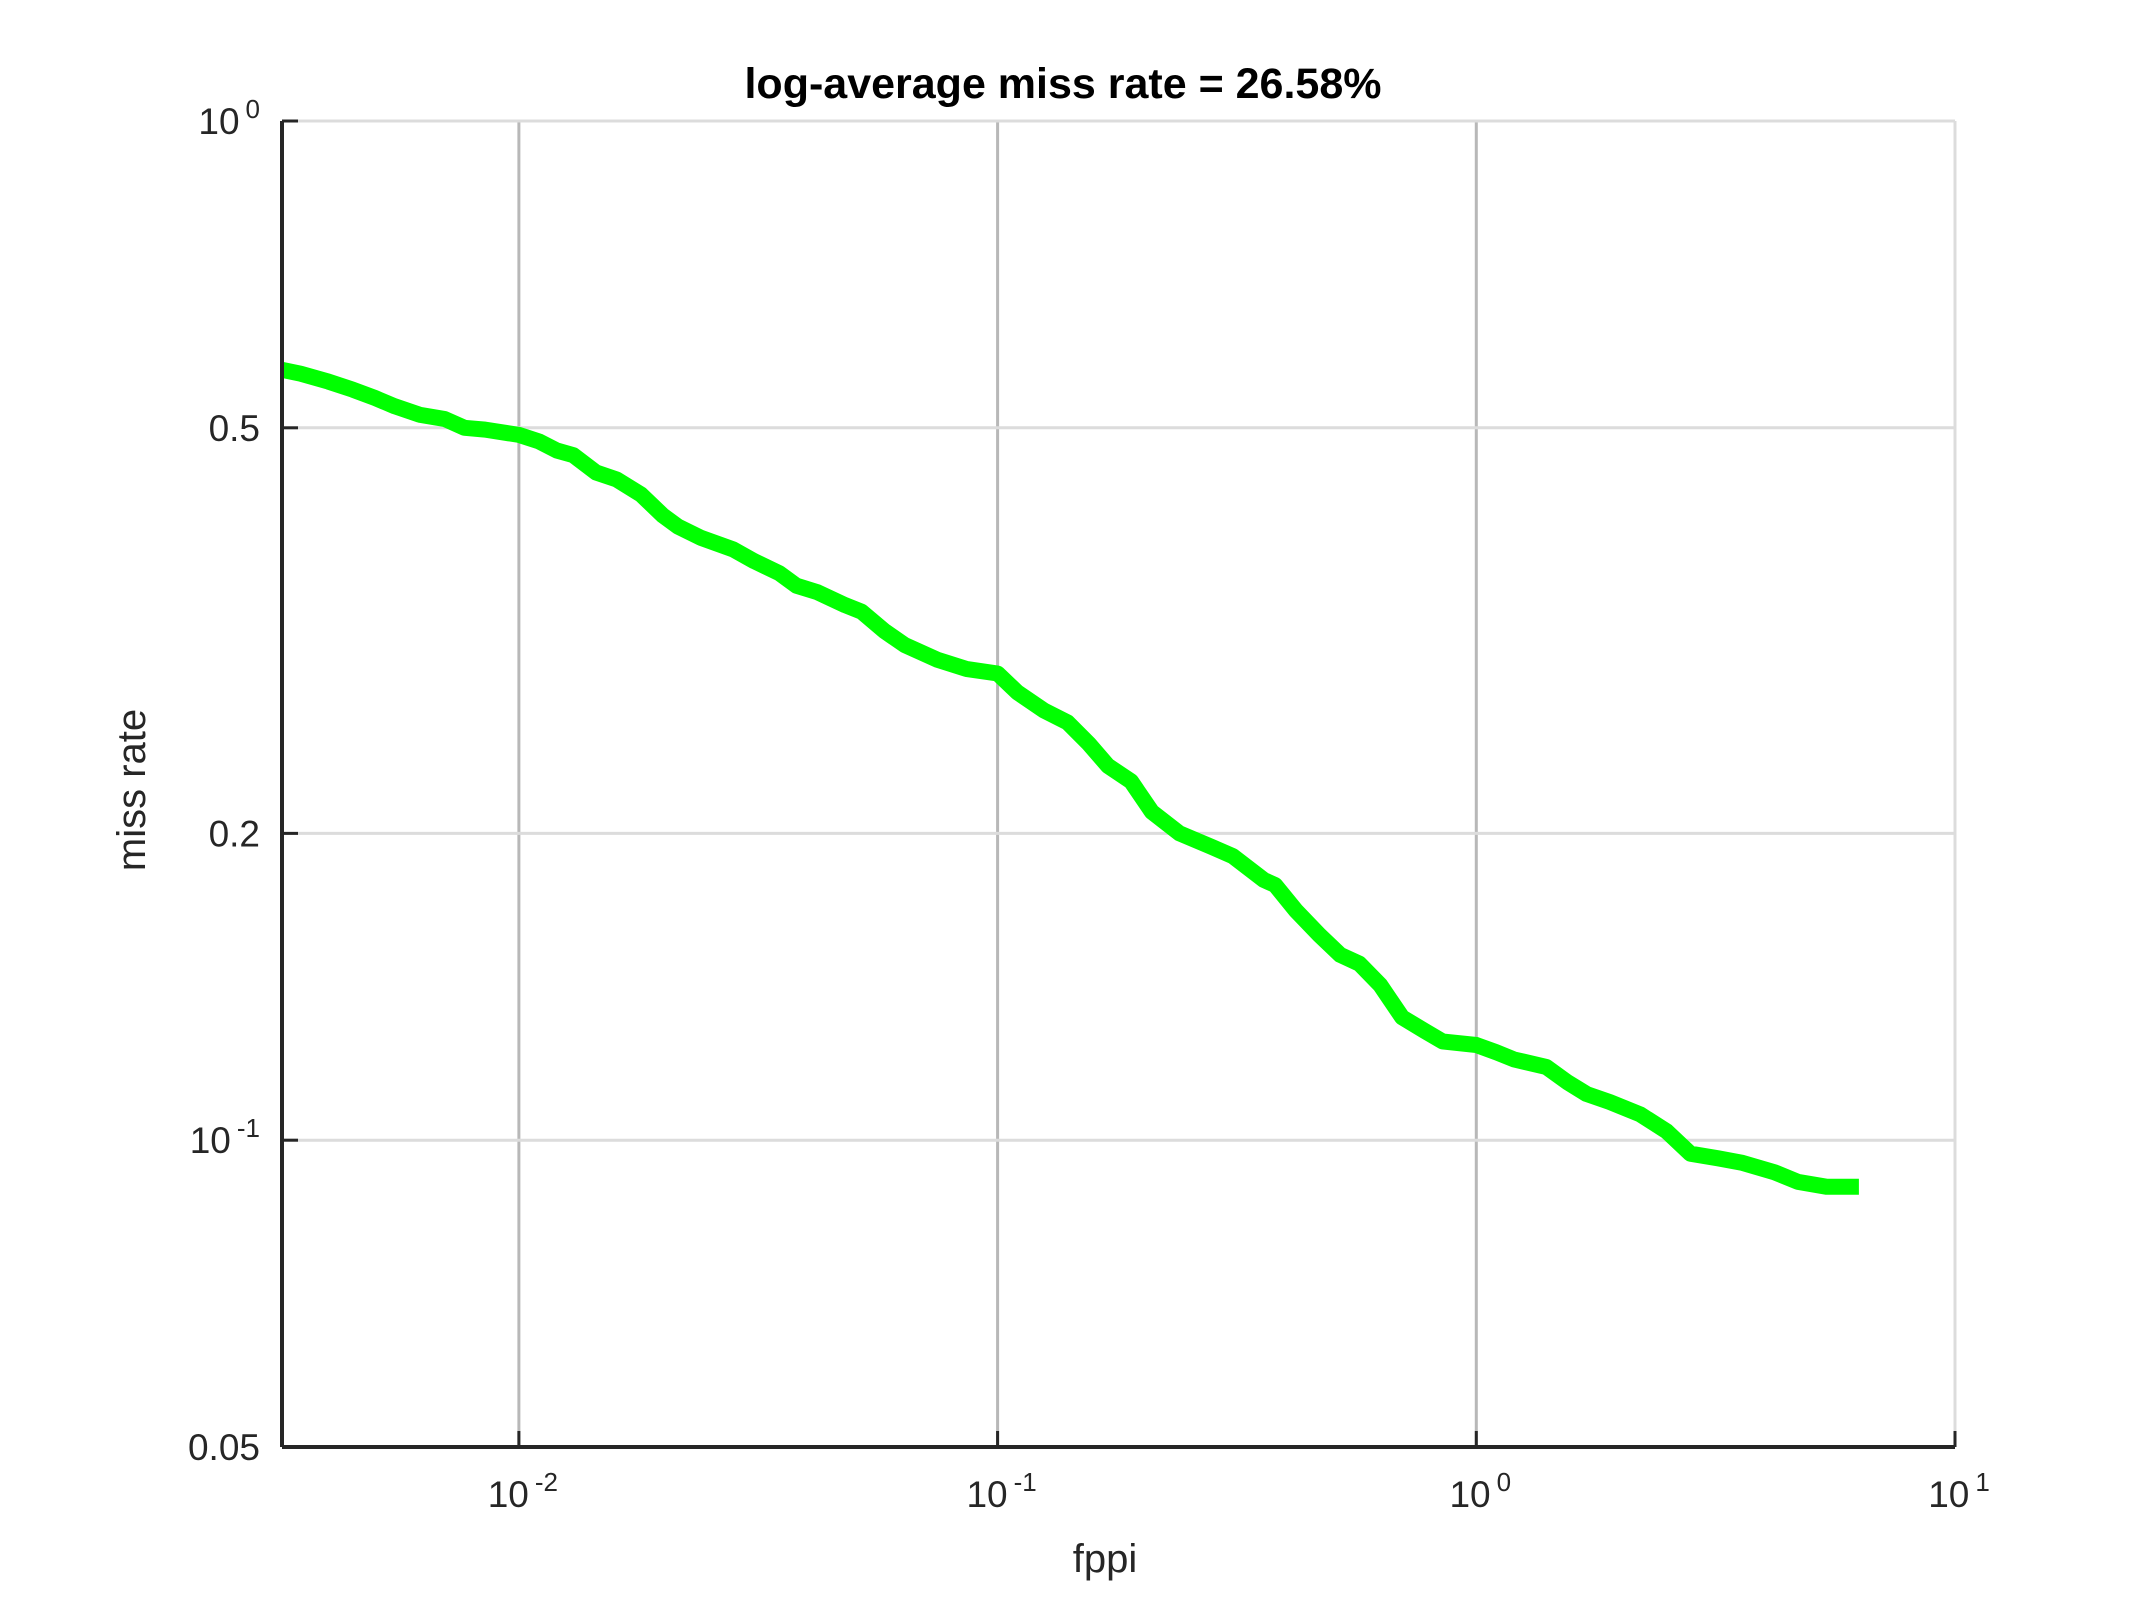 The height and width of the screenshot is (1600, 2133). Describe the element at coordinates (1062, 84) in the screenshot. I see `chart-title: log-average miss rate = 26.58%` at that location.